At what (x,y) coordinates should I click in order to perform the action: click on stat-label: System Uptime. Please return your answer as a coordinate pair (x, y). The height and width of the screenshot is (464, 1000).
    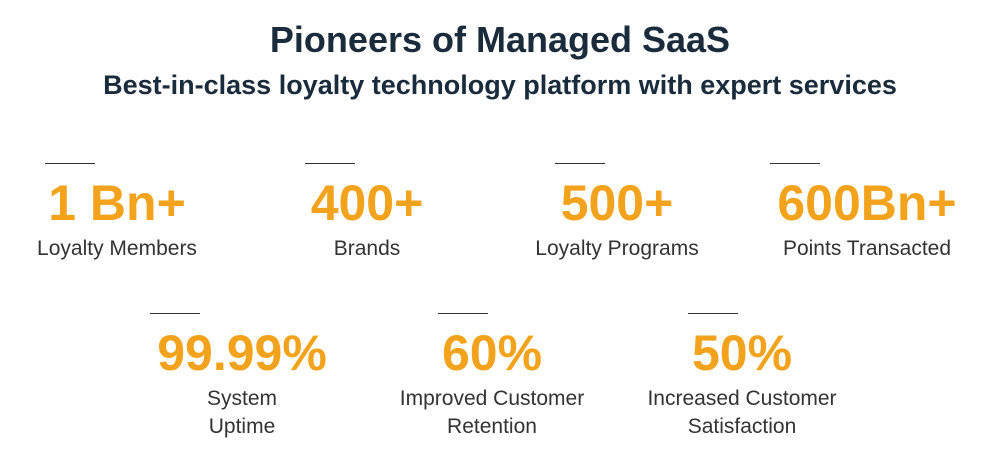
    Looking at the image, I should click on (242, 413).